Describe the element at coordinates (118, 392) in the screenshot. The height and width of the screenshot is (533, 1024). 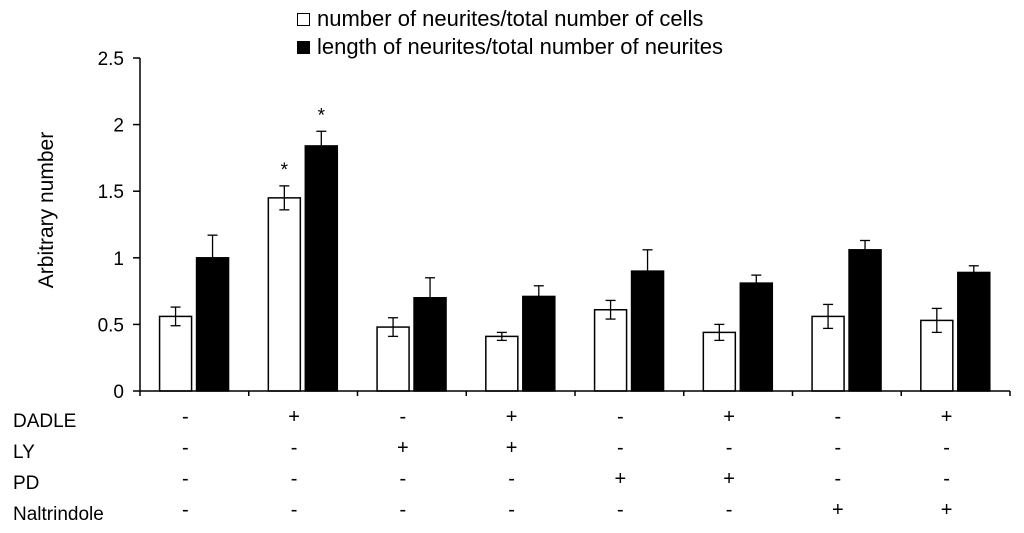
I see `y-tick-label: 0` at that location.